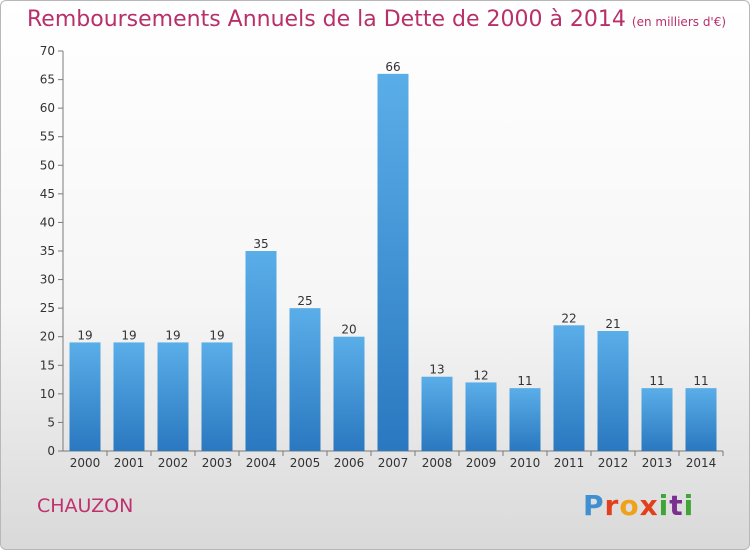 Image resolution: width=750 pixels, height=550 pixels. What do you see at coordinates (129, 463) in the screenshot?
I see `x-tick-label: 2001` at bounding box center [129, 463].